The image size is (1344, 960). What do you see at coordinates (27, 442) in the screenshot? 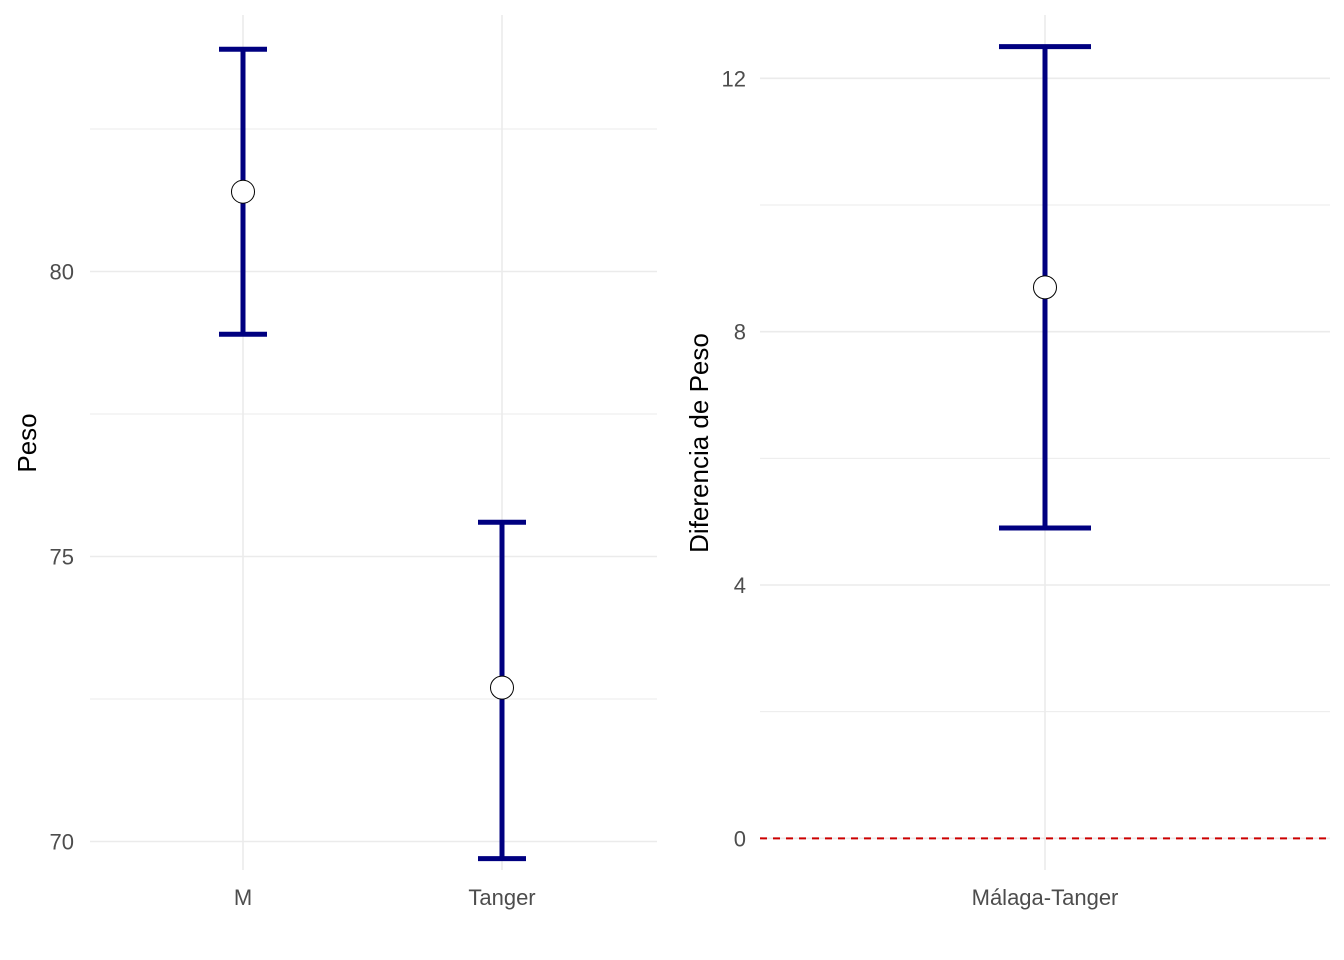
I see `left-y-axis-title: Peso` at bounding box center [27, 442].